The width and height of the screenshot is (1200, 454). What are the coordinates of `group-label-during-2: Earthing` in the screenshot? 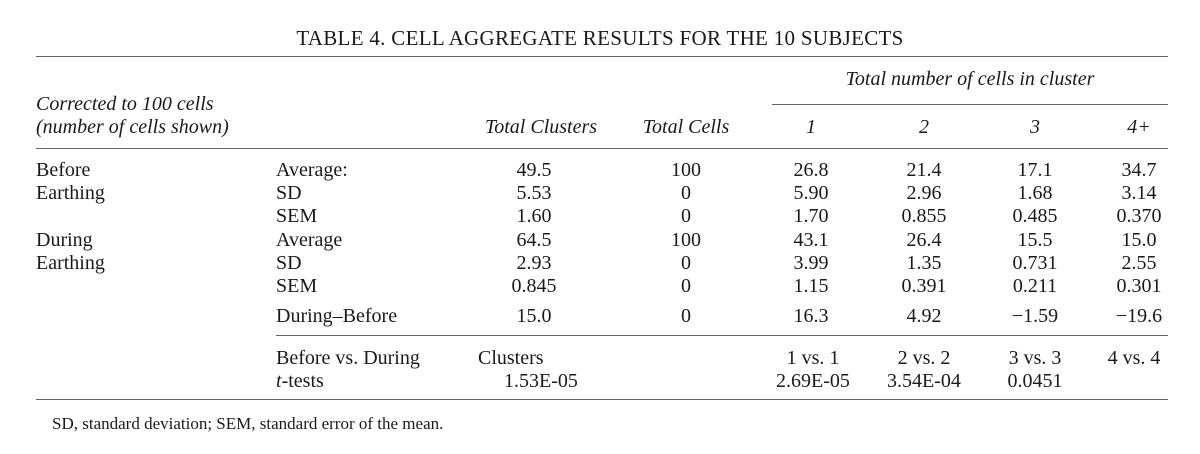 It's located at (70, 263).